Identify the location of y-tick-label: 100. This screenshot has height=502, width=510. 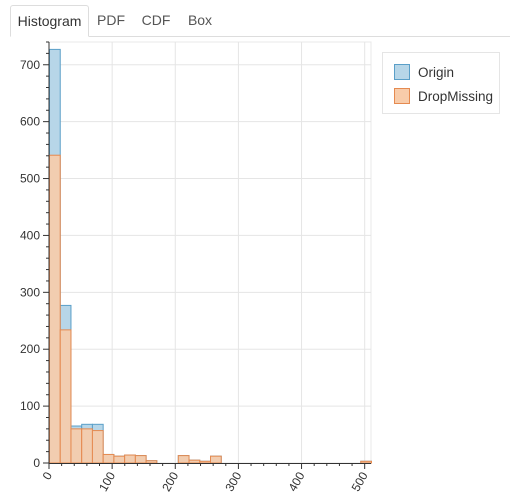
(30, 406).